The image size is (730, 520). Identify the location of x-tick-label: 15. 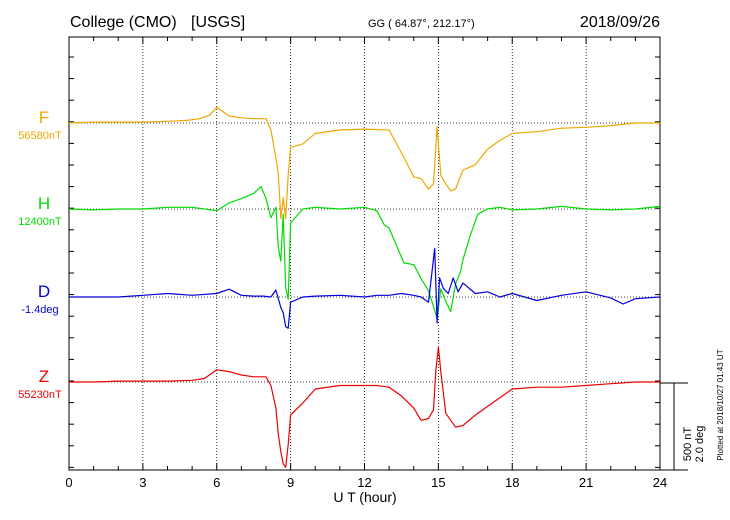
(438, 482).